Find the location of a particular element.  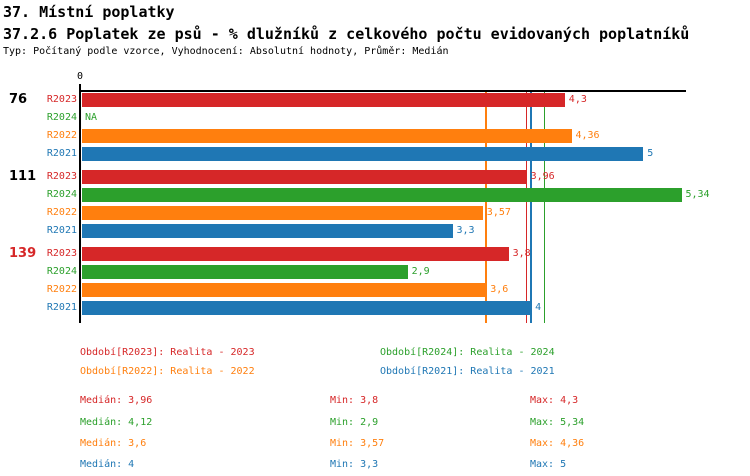

legend-item-R2022: Období[R2022]: Realita - 2022 is located at coordinates (167, 371).